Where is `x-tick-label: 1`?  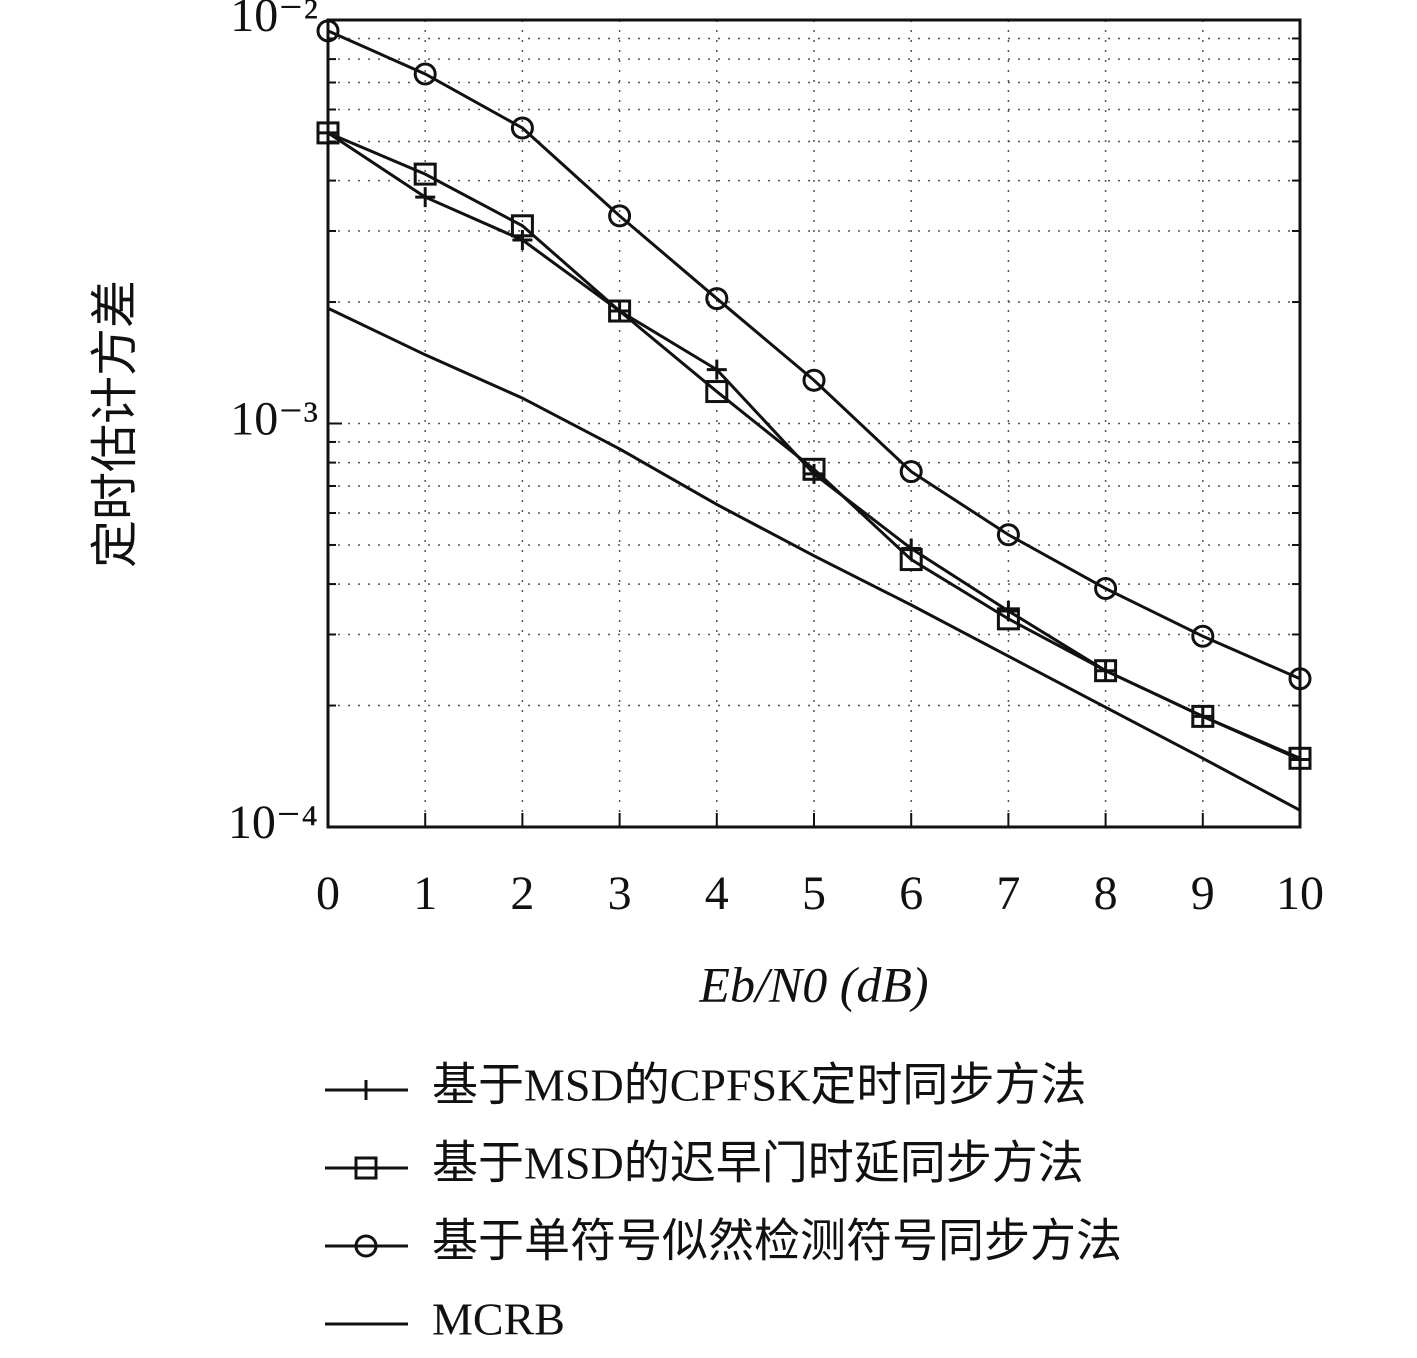 x-tick-label: 1 is located at coordinates (425, 893).